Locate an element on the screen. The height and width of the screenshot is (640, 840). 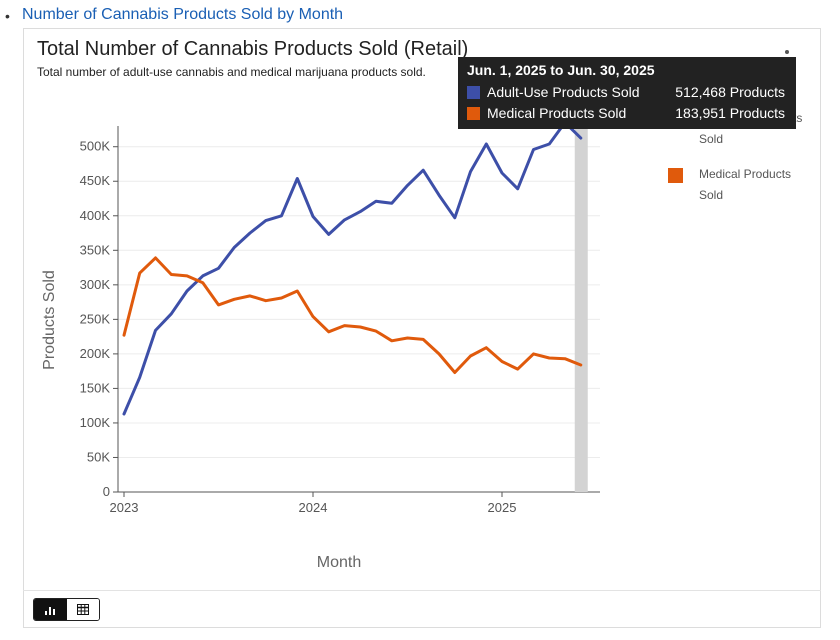
tooltip-swatch-medical is located at coordinates (473, 113).